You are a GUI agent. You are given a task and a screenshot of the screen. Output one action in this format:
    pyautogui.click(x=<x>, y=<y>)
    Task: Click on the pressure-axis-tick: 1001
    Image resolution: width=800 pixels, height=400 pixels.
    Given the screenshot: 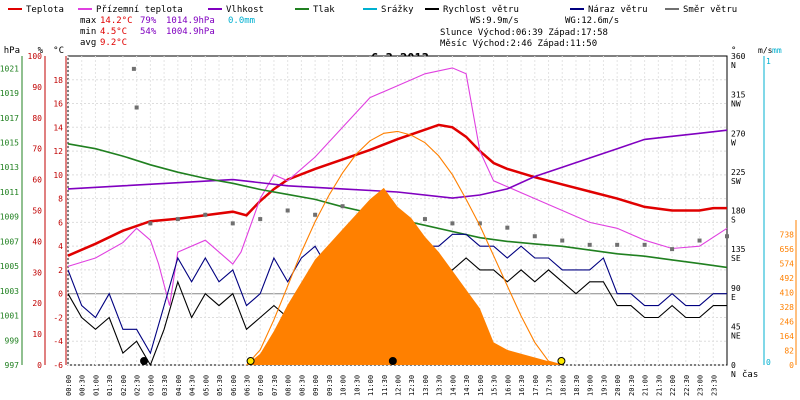 What is the action you would take?
    pyautogui.click(x=9, y=316)
    